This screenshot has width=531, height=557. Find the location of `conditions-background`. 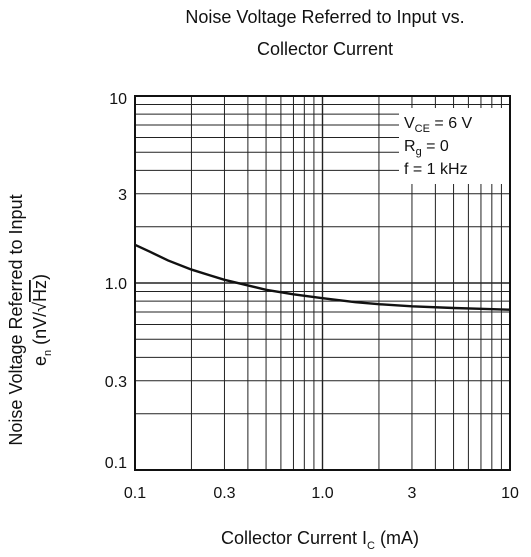

conditions-background is located at coordinates (454, 146).